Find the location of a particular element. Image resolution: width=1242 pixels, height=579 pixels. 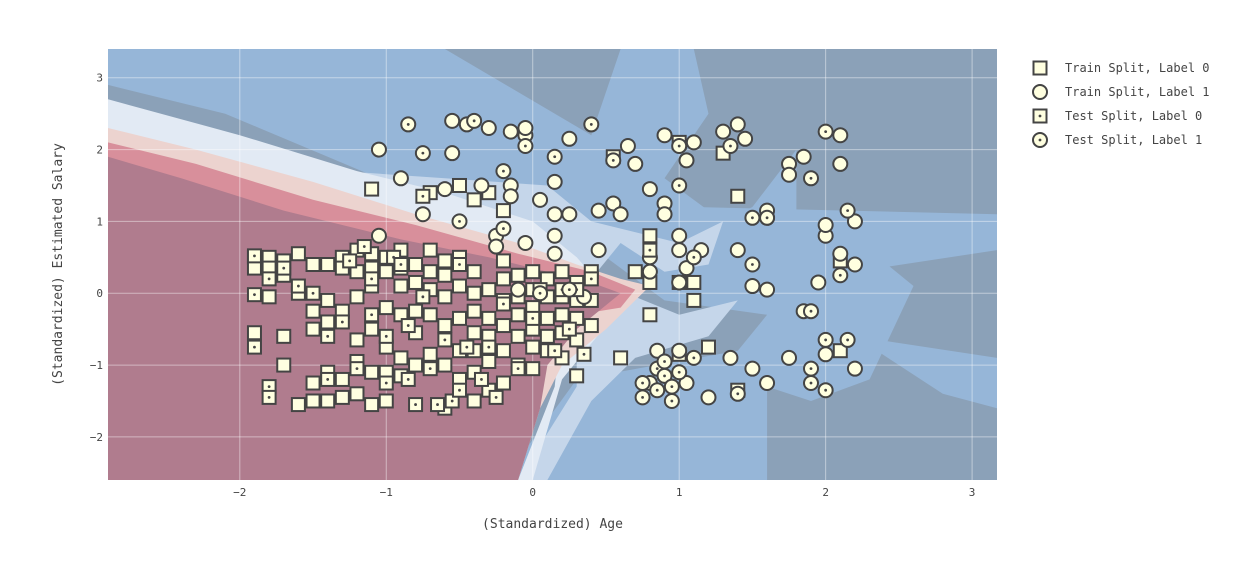

legend-label: Train Split, Label 0 is located at coordinates (1137, 68).